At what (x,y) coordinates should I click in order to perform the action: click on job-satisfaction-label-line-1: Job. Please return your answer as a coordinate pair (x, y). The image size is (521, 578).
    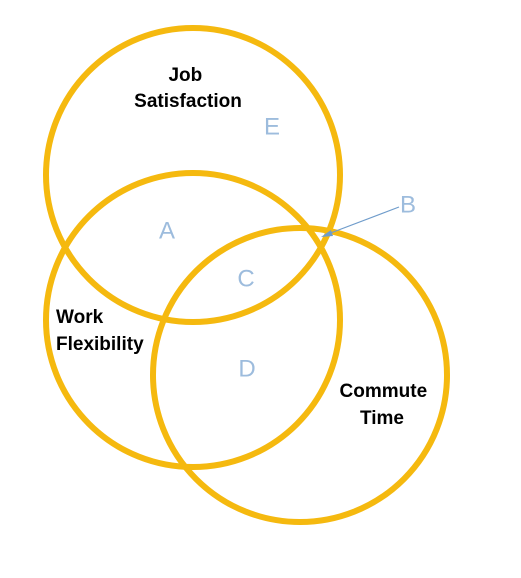
    Looking at the image, I should click on (185, 75).